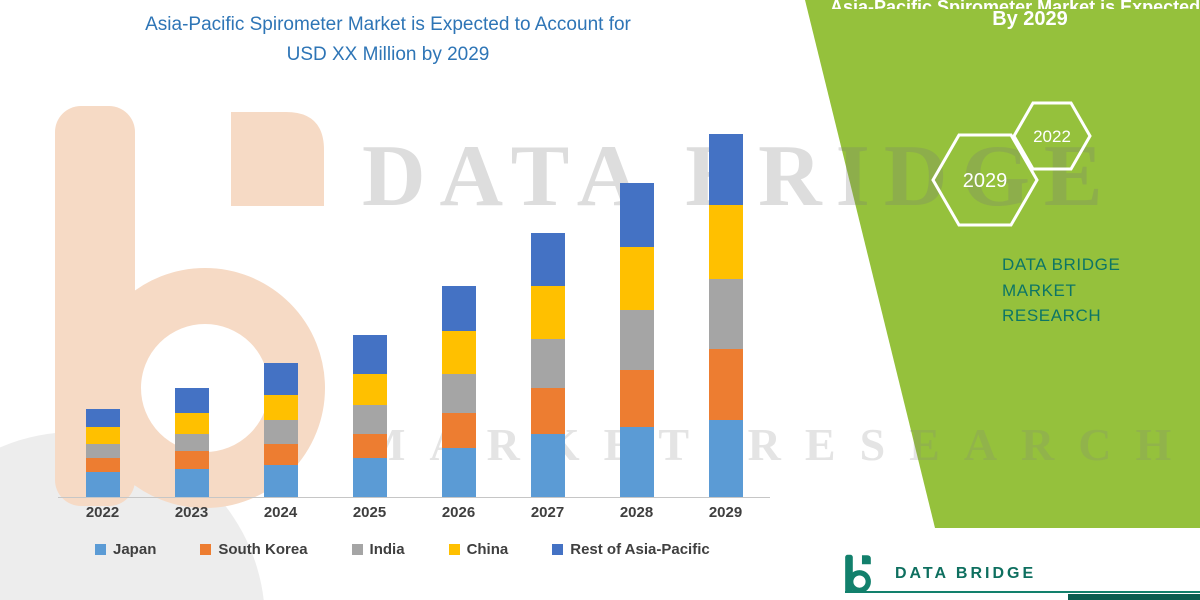 The image size is (1200, 600). Describe the element at coordinates (1061, 277) in the screenshot. I see `panel-brand-line-1: DATA BRIDGE MARKET` at that location.